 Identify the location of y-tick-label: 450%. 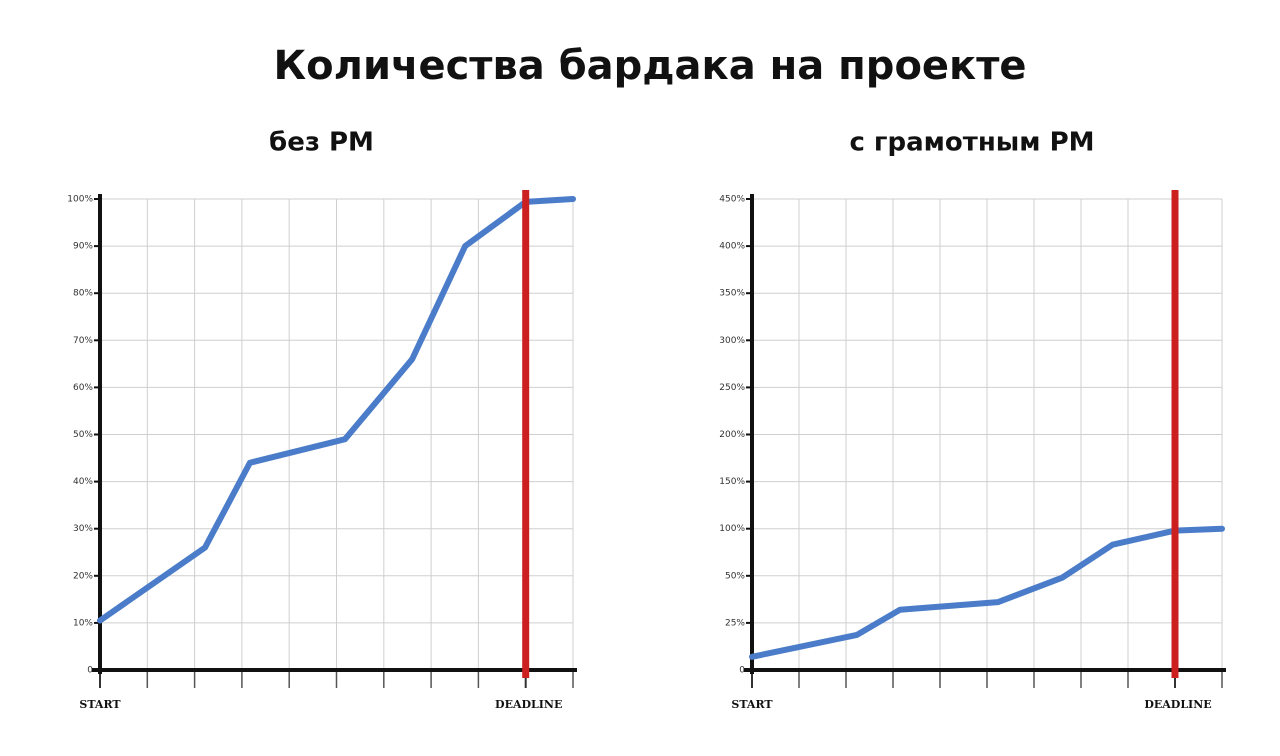
(732, 200).